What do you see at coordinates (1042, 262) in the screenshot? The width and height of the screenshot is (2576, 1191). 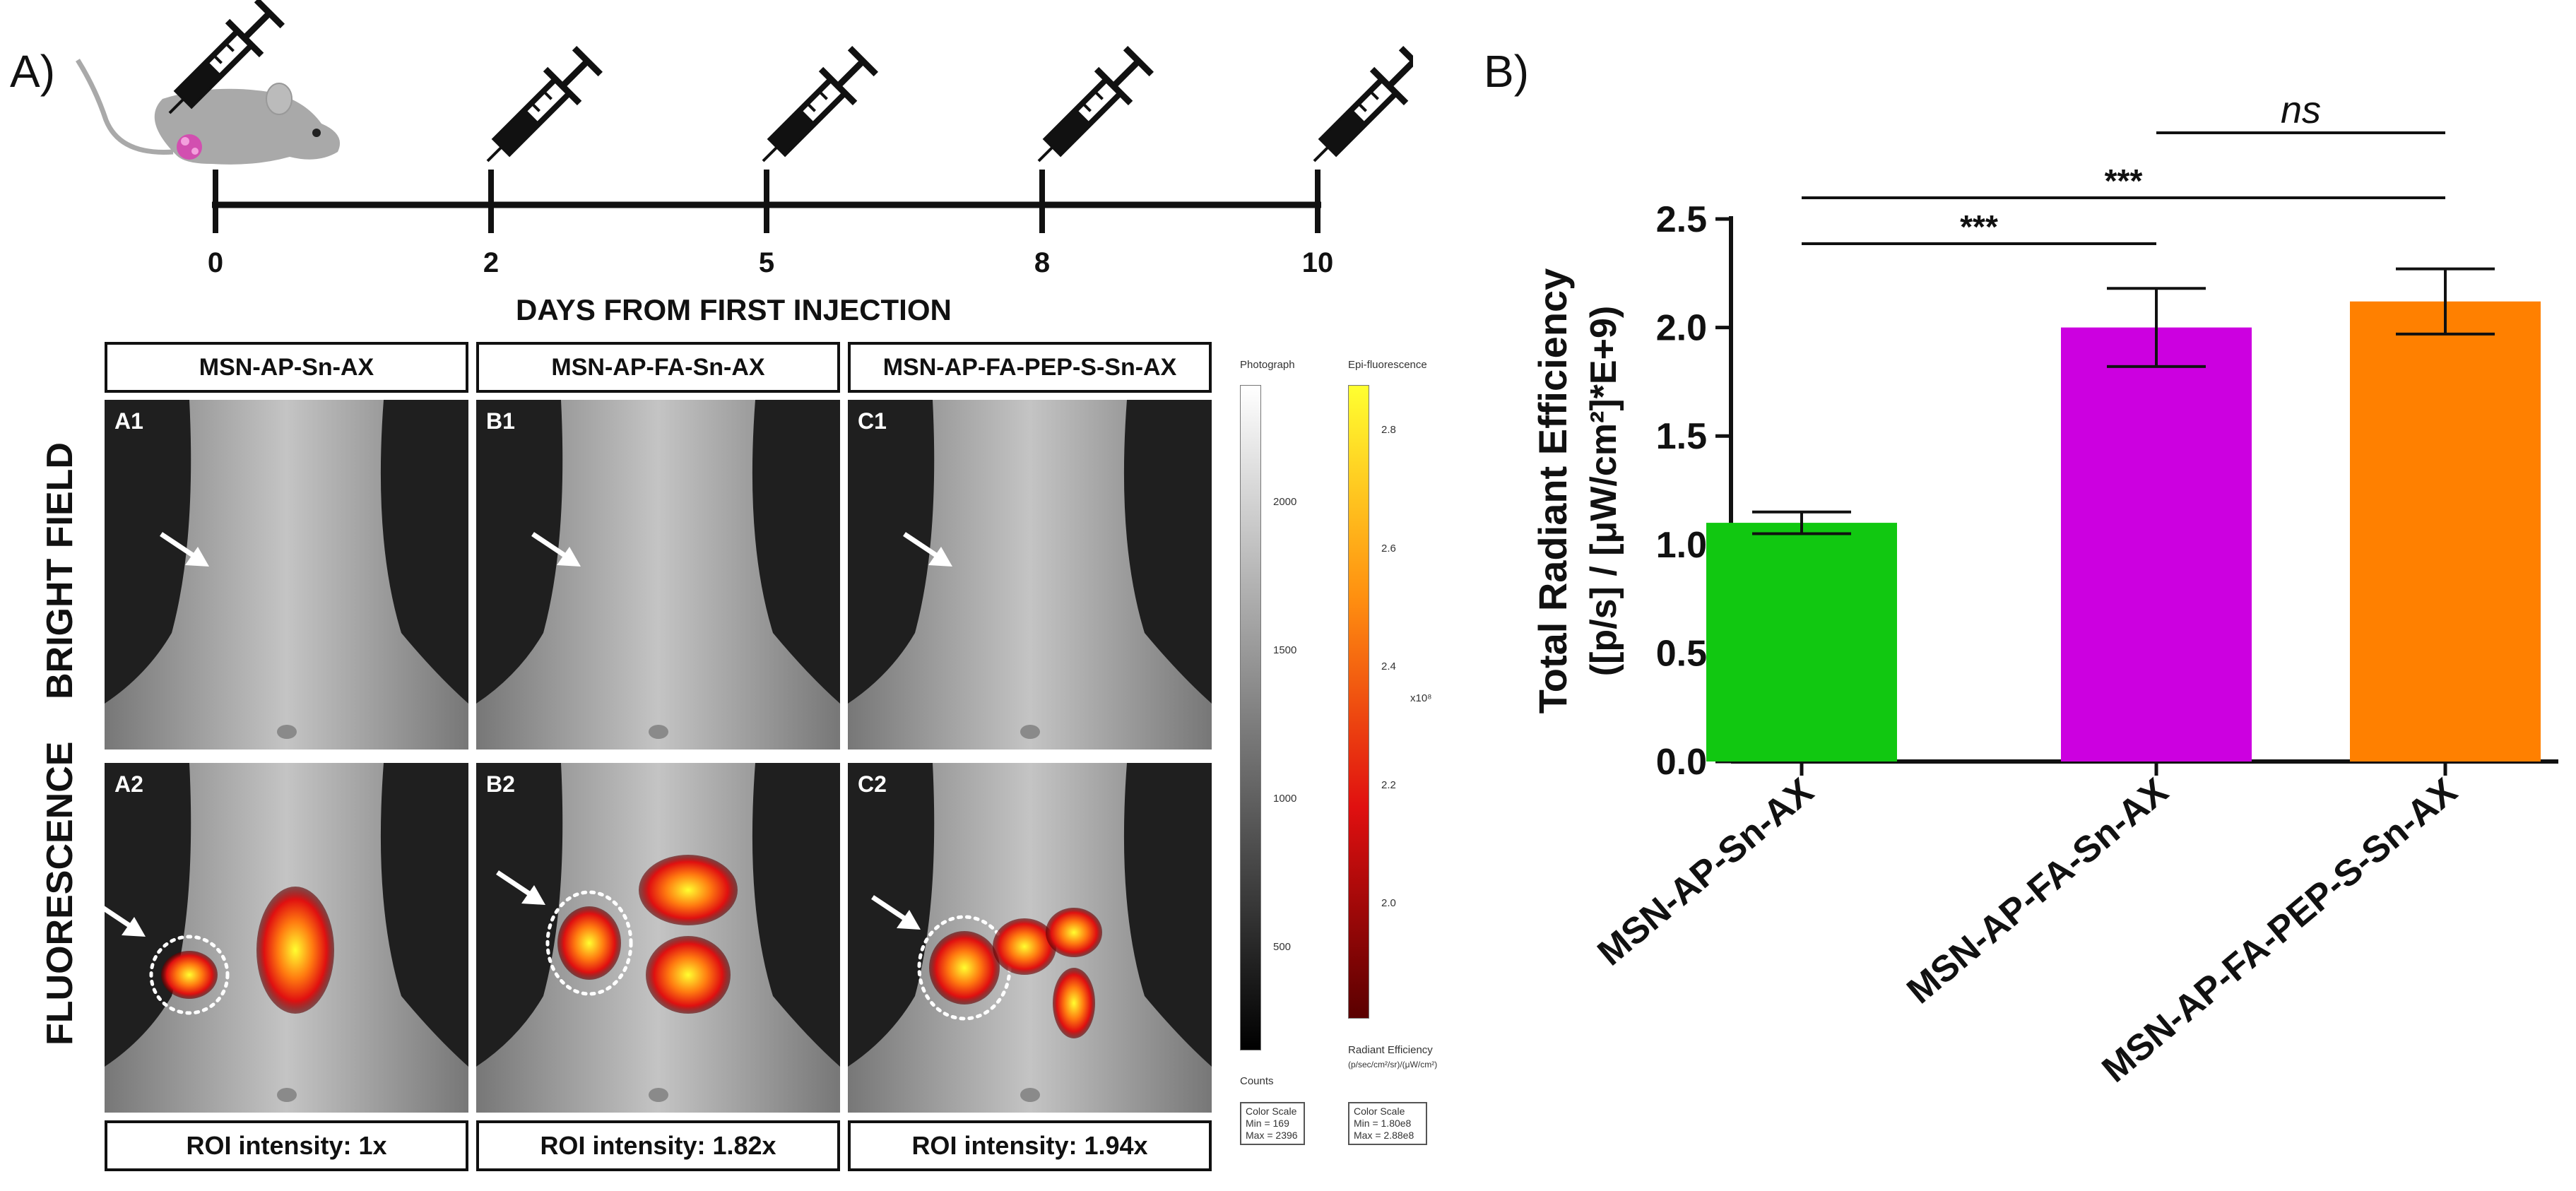 I see `timeline-day-label: 8` at bounding box center [1042, 262].